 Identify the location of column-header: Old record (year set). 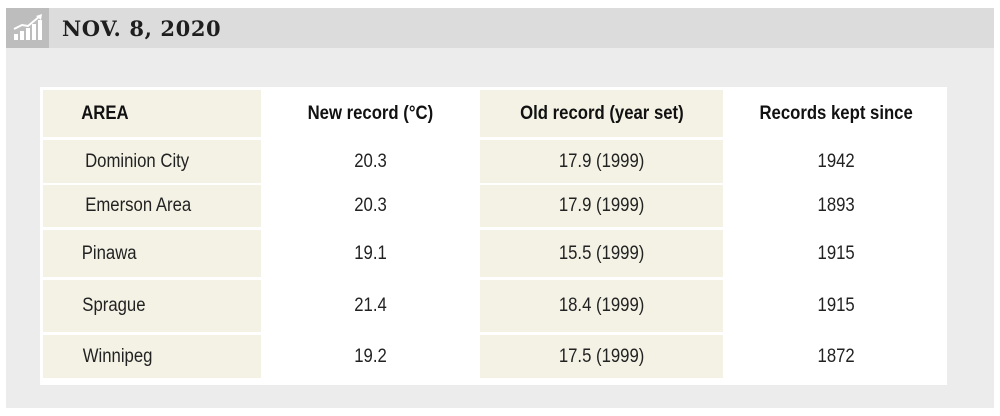
(601, 113).